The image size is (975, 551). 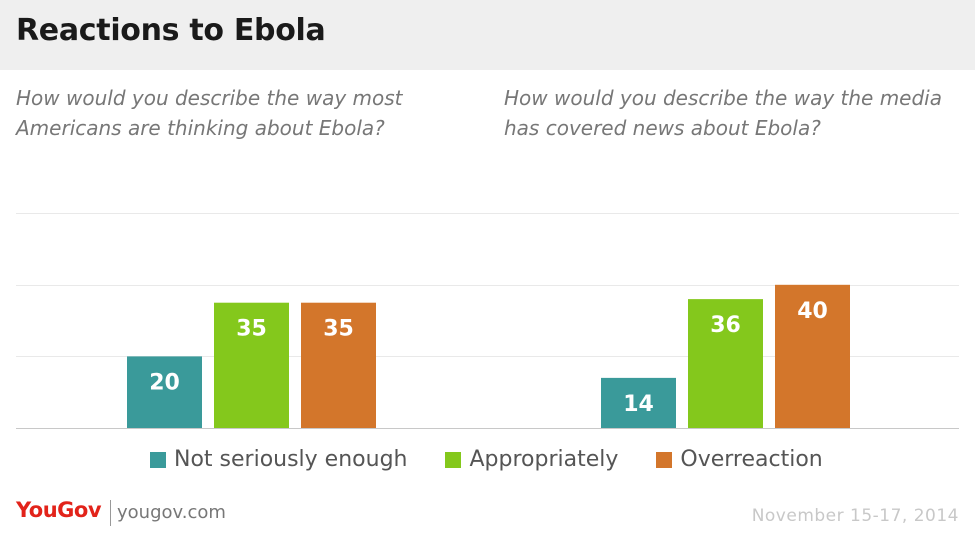 I want to click on legend-swatch-appropriately, so click(x=453, y=459).